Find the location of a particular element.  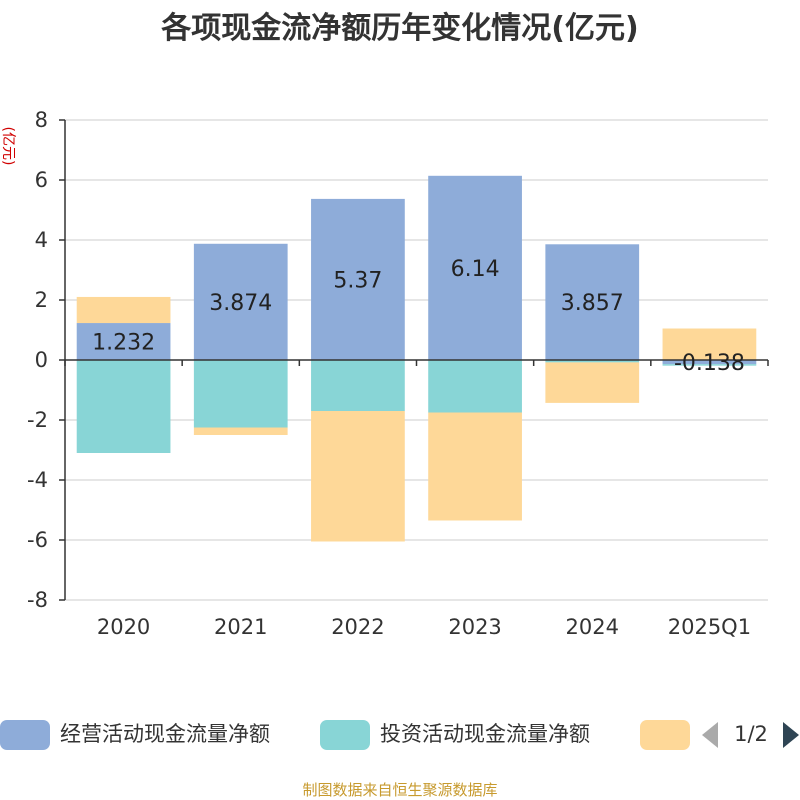

bar-series2-2021 is located at coordinates (240, 431).